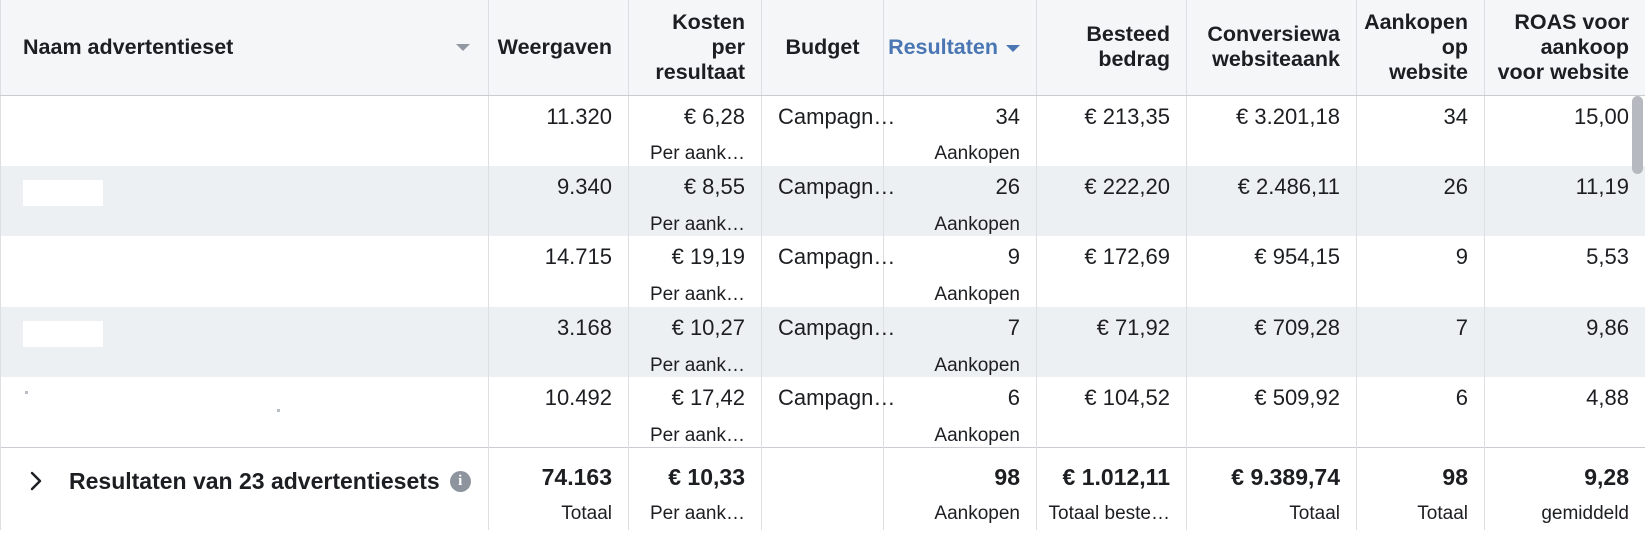 The height and width of the screenshot is (558, 1645). What do you see at coordinates (1111, 341) in the screenshot?
I see `cell-amount-spent: € 71,92` at bounding box center [1111, 341].